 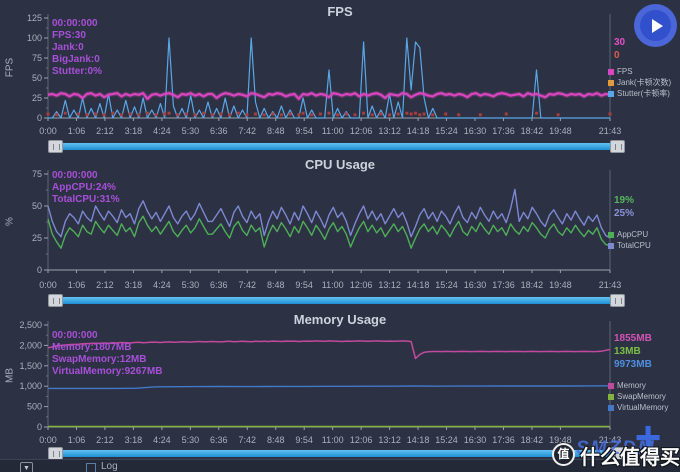 What do you see at coordinates (503, 131) in the screenshot?
I see `svg-text: 17:36` at bounding box center [503, 131].